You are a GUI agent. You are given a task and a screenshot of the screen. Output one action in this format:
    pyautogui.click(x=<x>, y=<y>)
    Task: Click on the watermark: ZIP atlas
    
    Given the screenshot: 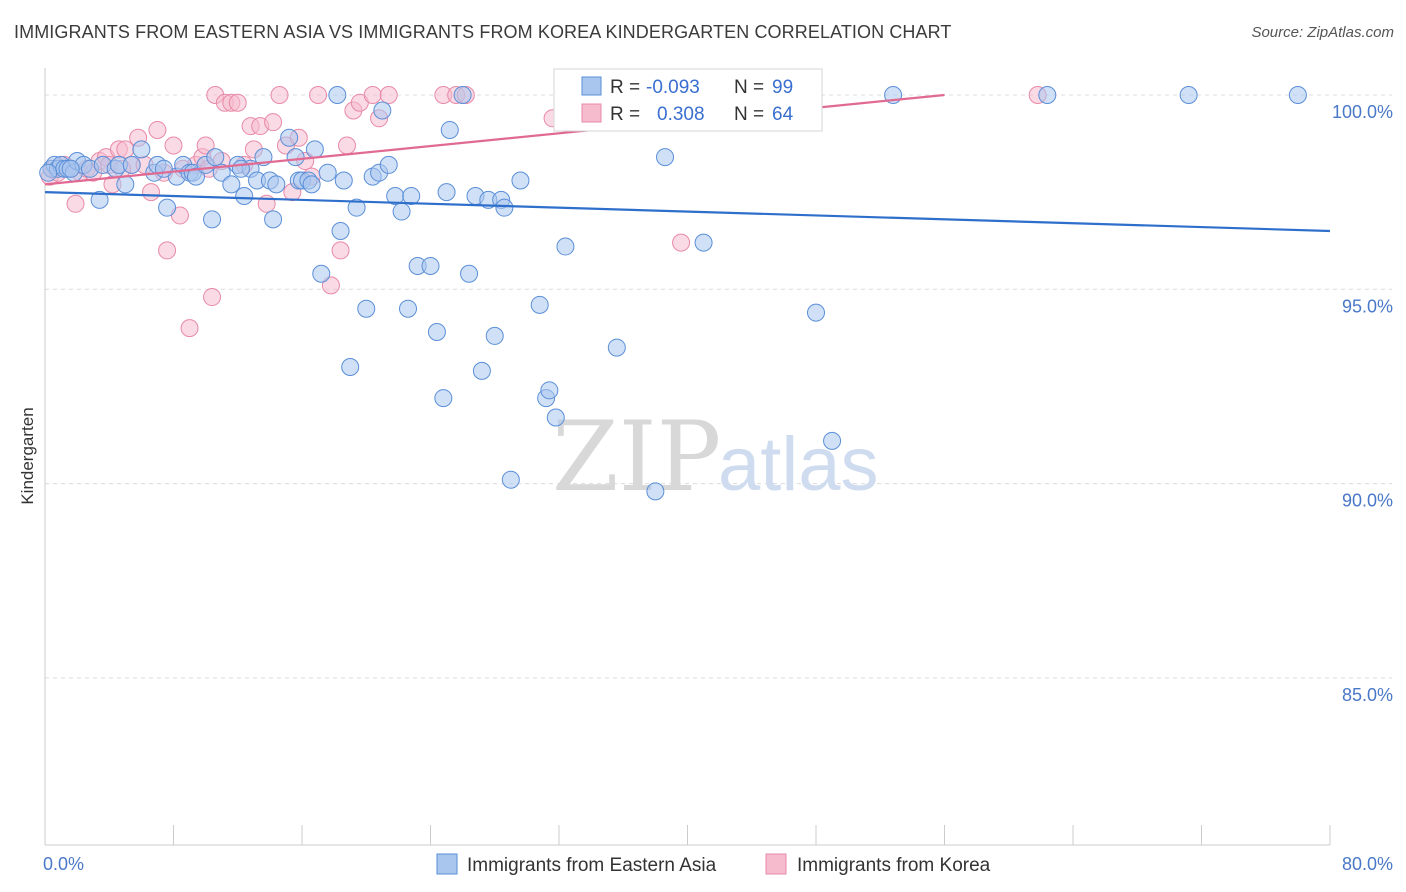 What is the action you would take?
    pyautogui.click(x=715, y=457)
    